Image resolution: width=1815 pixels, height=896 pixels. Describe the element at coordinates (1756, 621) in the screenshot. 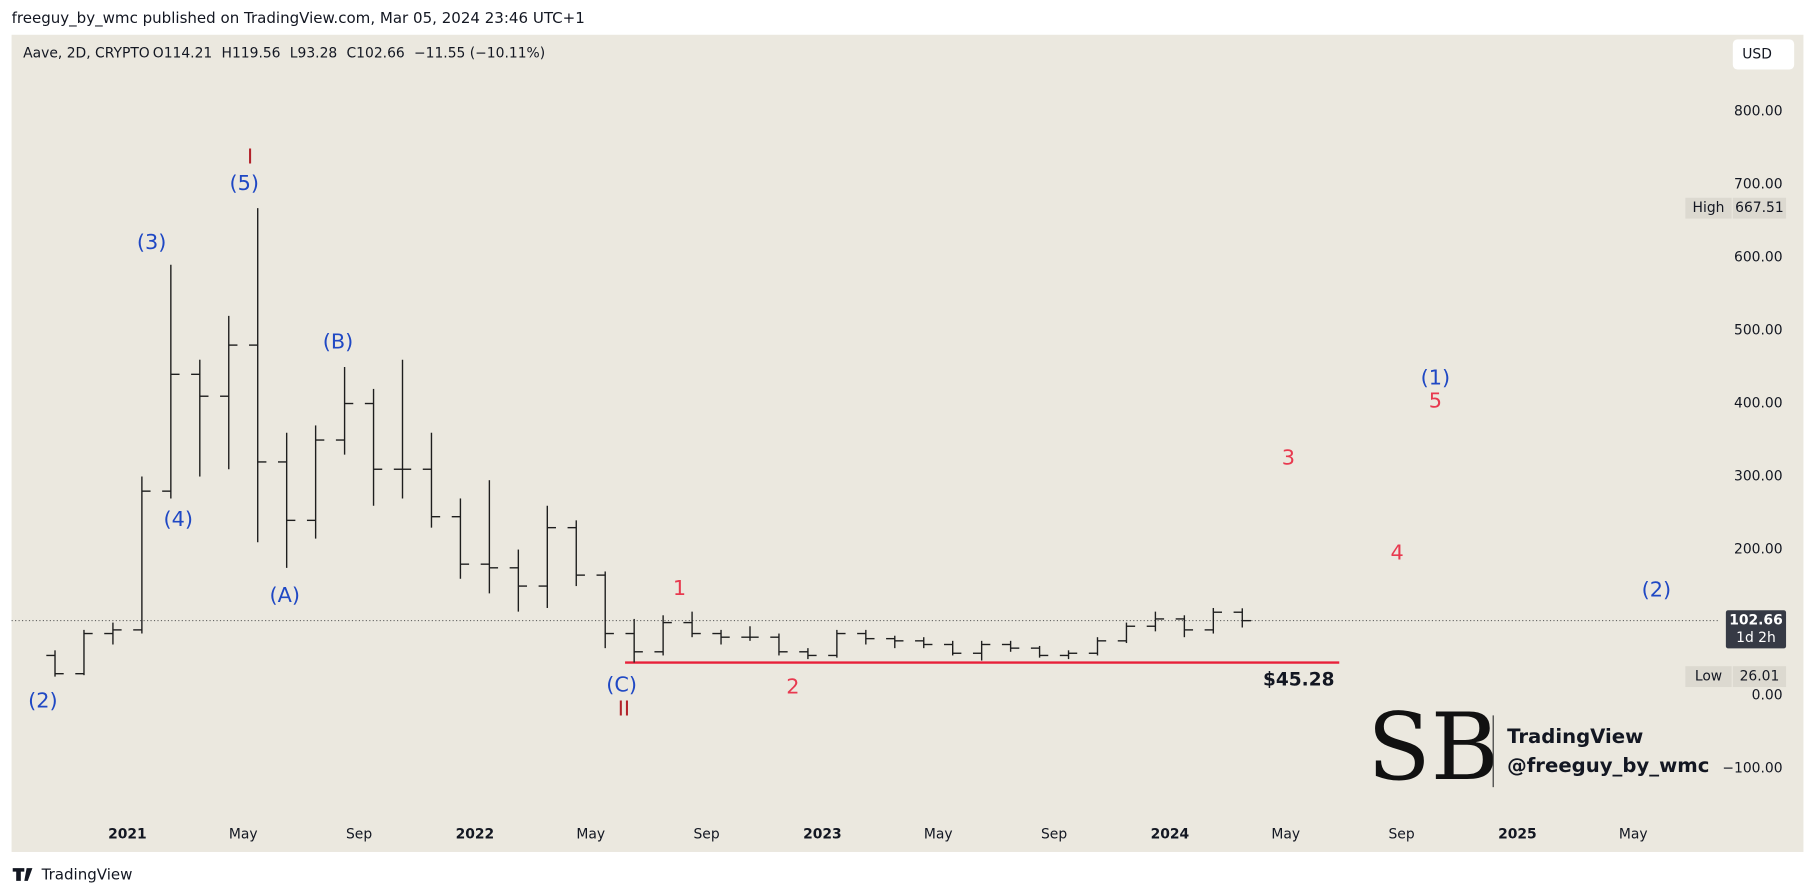

I see `last-price-label: 102.66` at that location.